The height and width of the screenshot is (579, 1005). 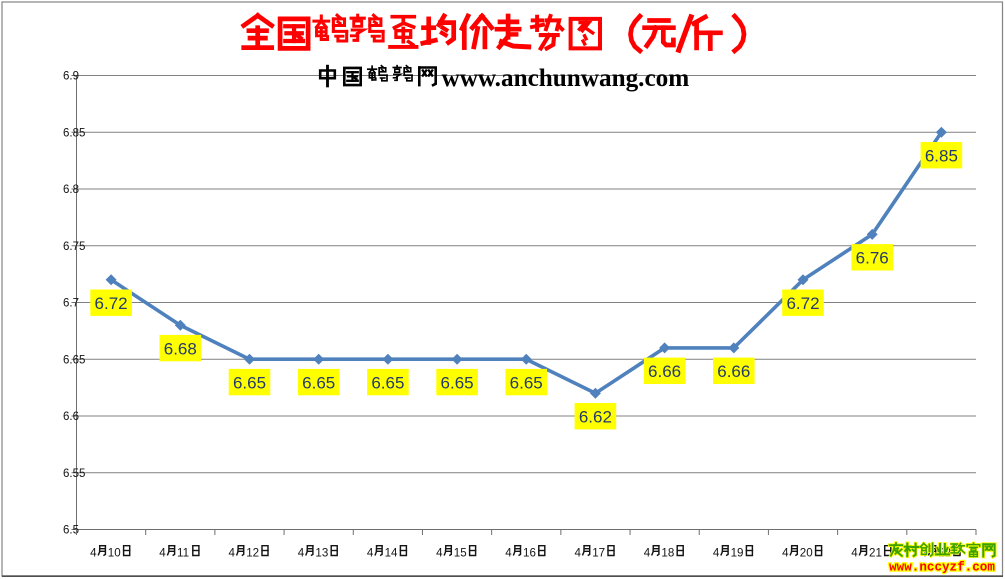 I want to click on svg-text: 6.55, so click(x=74, y=474).